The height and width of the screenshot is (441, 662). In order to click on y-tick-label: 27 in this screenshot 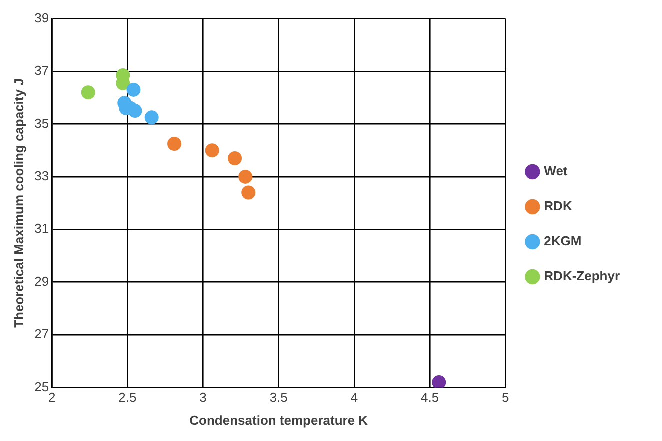, I will do `click(42, 334)`.